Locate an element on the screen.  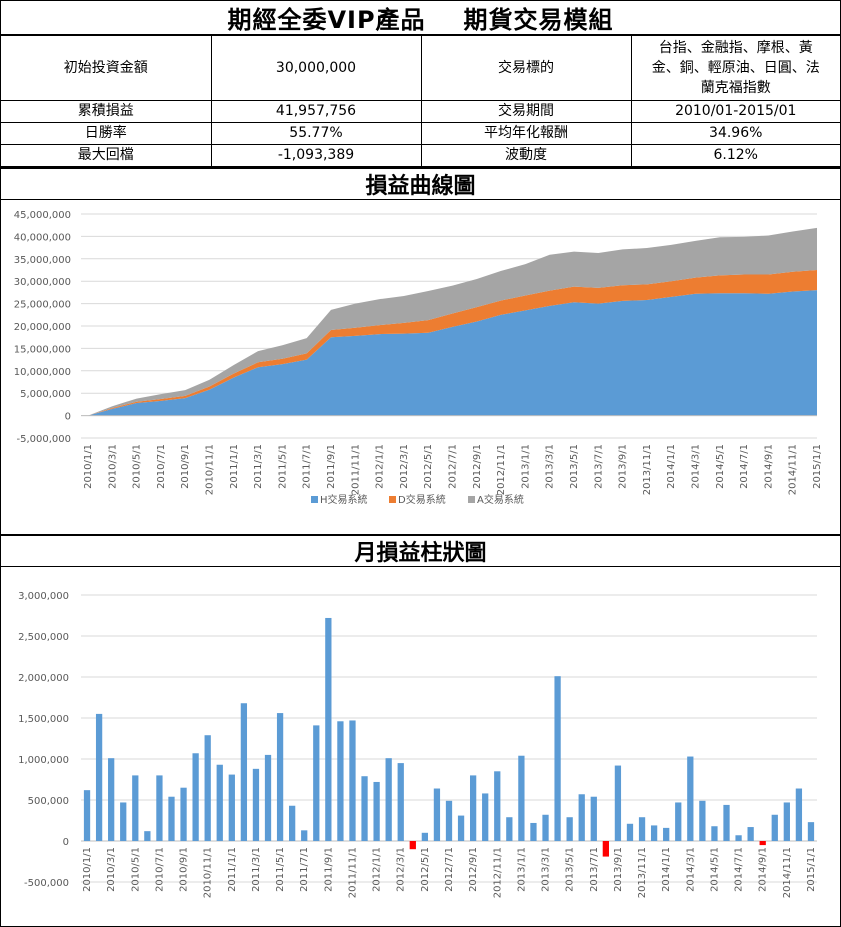
cumulative-pnl-label: 累積損益 is located at coordinates (106, 111).